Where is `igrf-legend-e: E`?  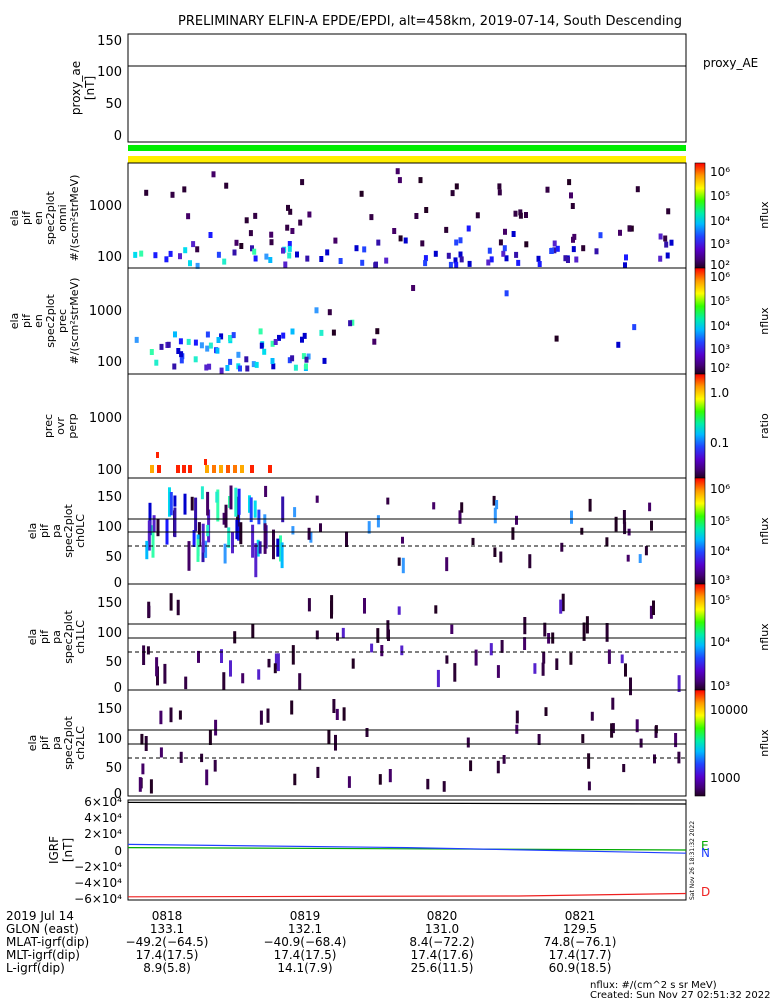
igrf-legend-e: E is located at coordinates (705, 846).